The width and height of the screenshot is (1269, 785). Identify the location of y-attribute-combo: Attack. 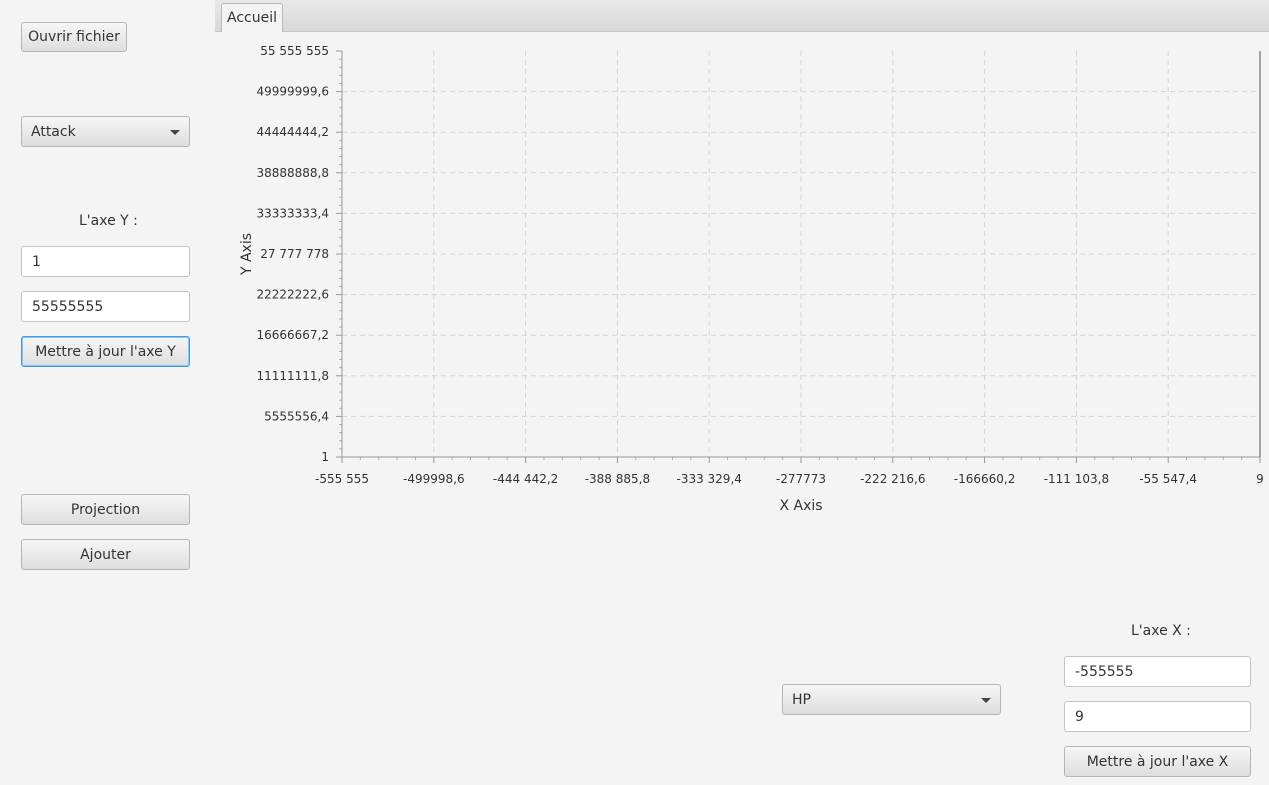
(105, 131).